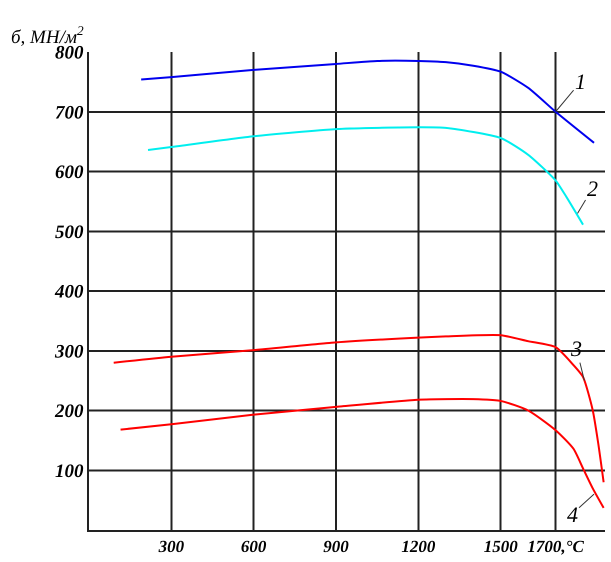 The width and height of the screenshot is (611, 562). What do you see at coordinates (69, 471) in the screenshot?
I see `y-tick-label: 100` at bounding box center [69, 471].